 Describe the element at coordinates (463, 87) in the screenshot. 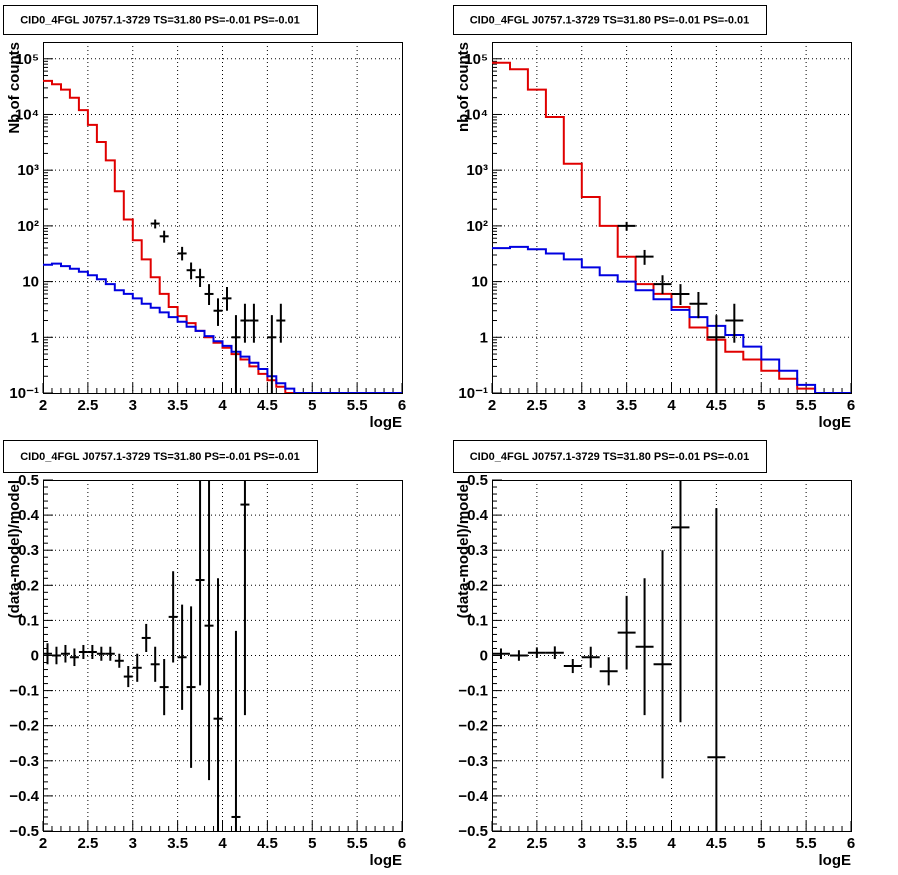

I see `y-axis-title: nb of counts` at that location.